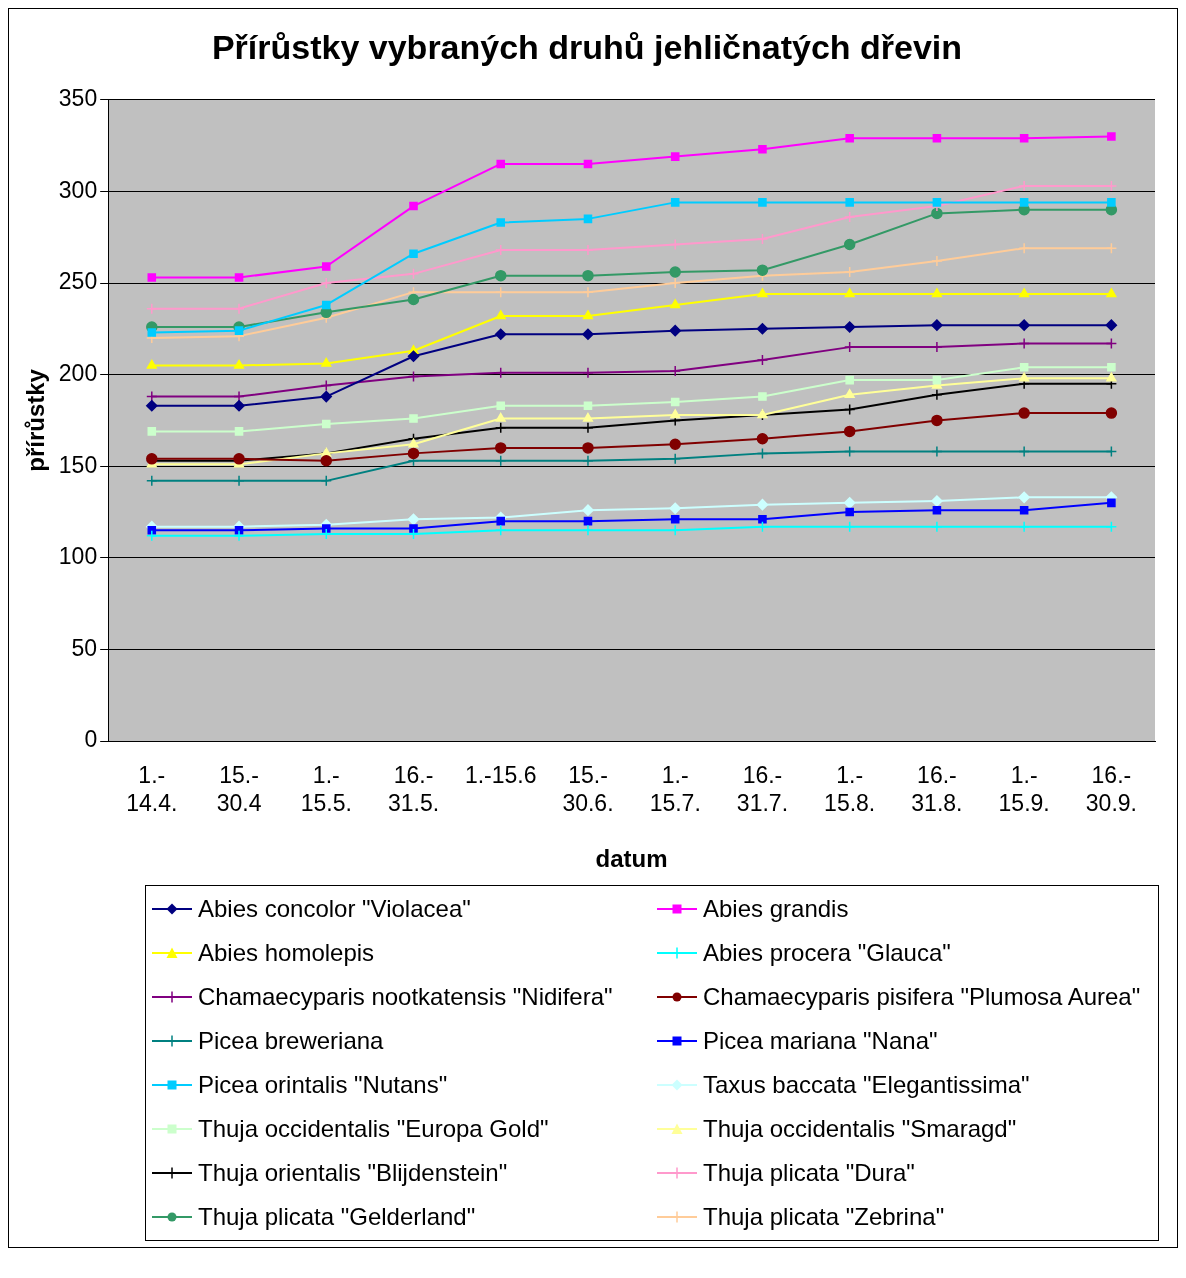  Describe the element at coordinates (373, 1129) in the screenshot. I see `legend-label: Thuja occidentalis "Europa Gold"` at that location.